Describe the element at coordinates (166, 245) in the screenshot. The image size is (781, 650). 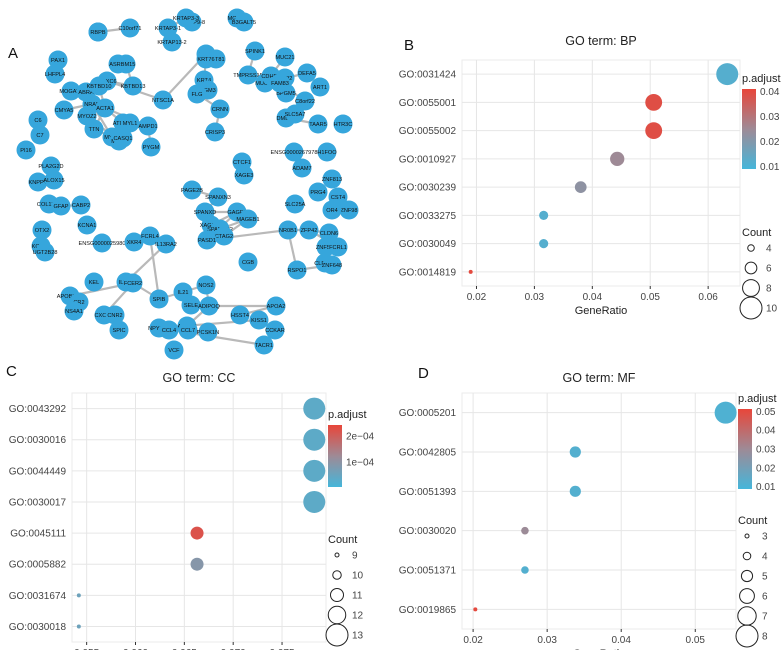
I see `network-node-label: IL13RA2` at that location.